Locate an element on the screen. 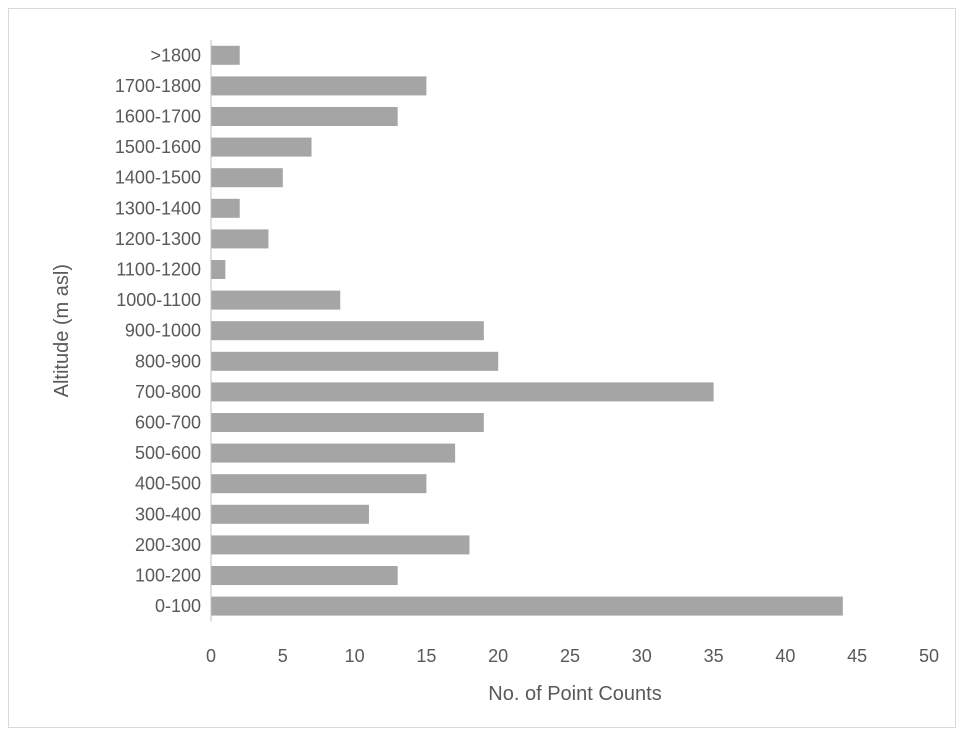  y-tick-label: 1400-1500 is located at coordinates (158, 178).